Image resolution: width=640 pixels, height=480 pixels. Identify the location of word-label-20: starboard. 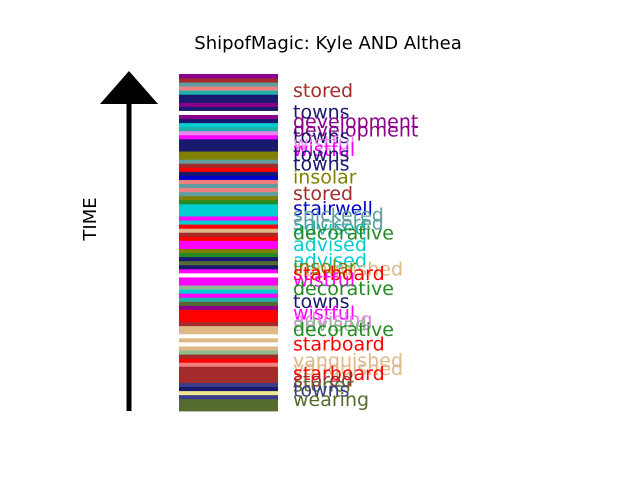
(339, 274).